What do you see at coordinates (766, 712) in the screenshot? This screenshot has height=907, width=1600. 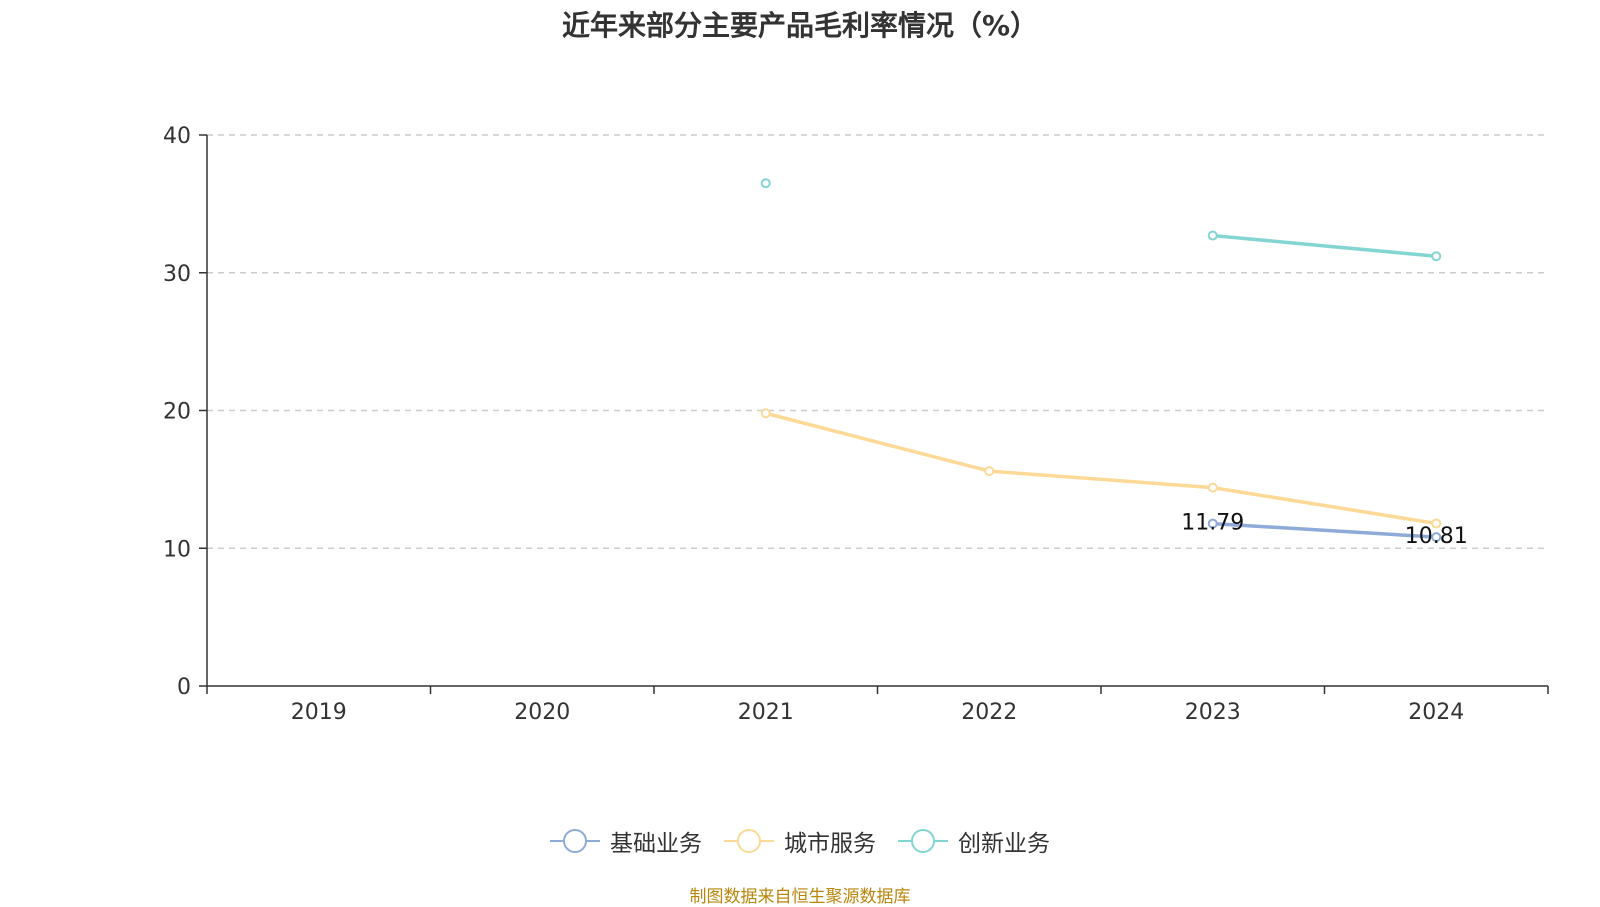 I see `x-tick-label: 2021` at bounding box center [766, 712].